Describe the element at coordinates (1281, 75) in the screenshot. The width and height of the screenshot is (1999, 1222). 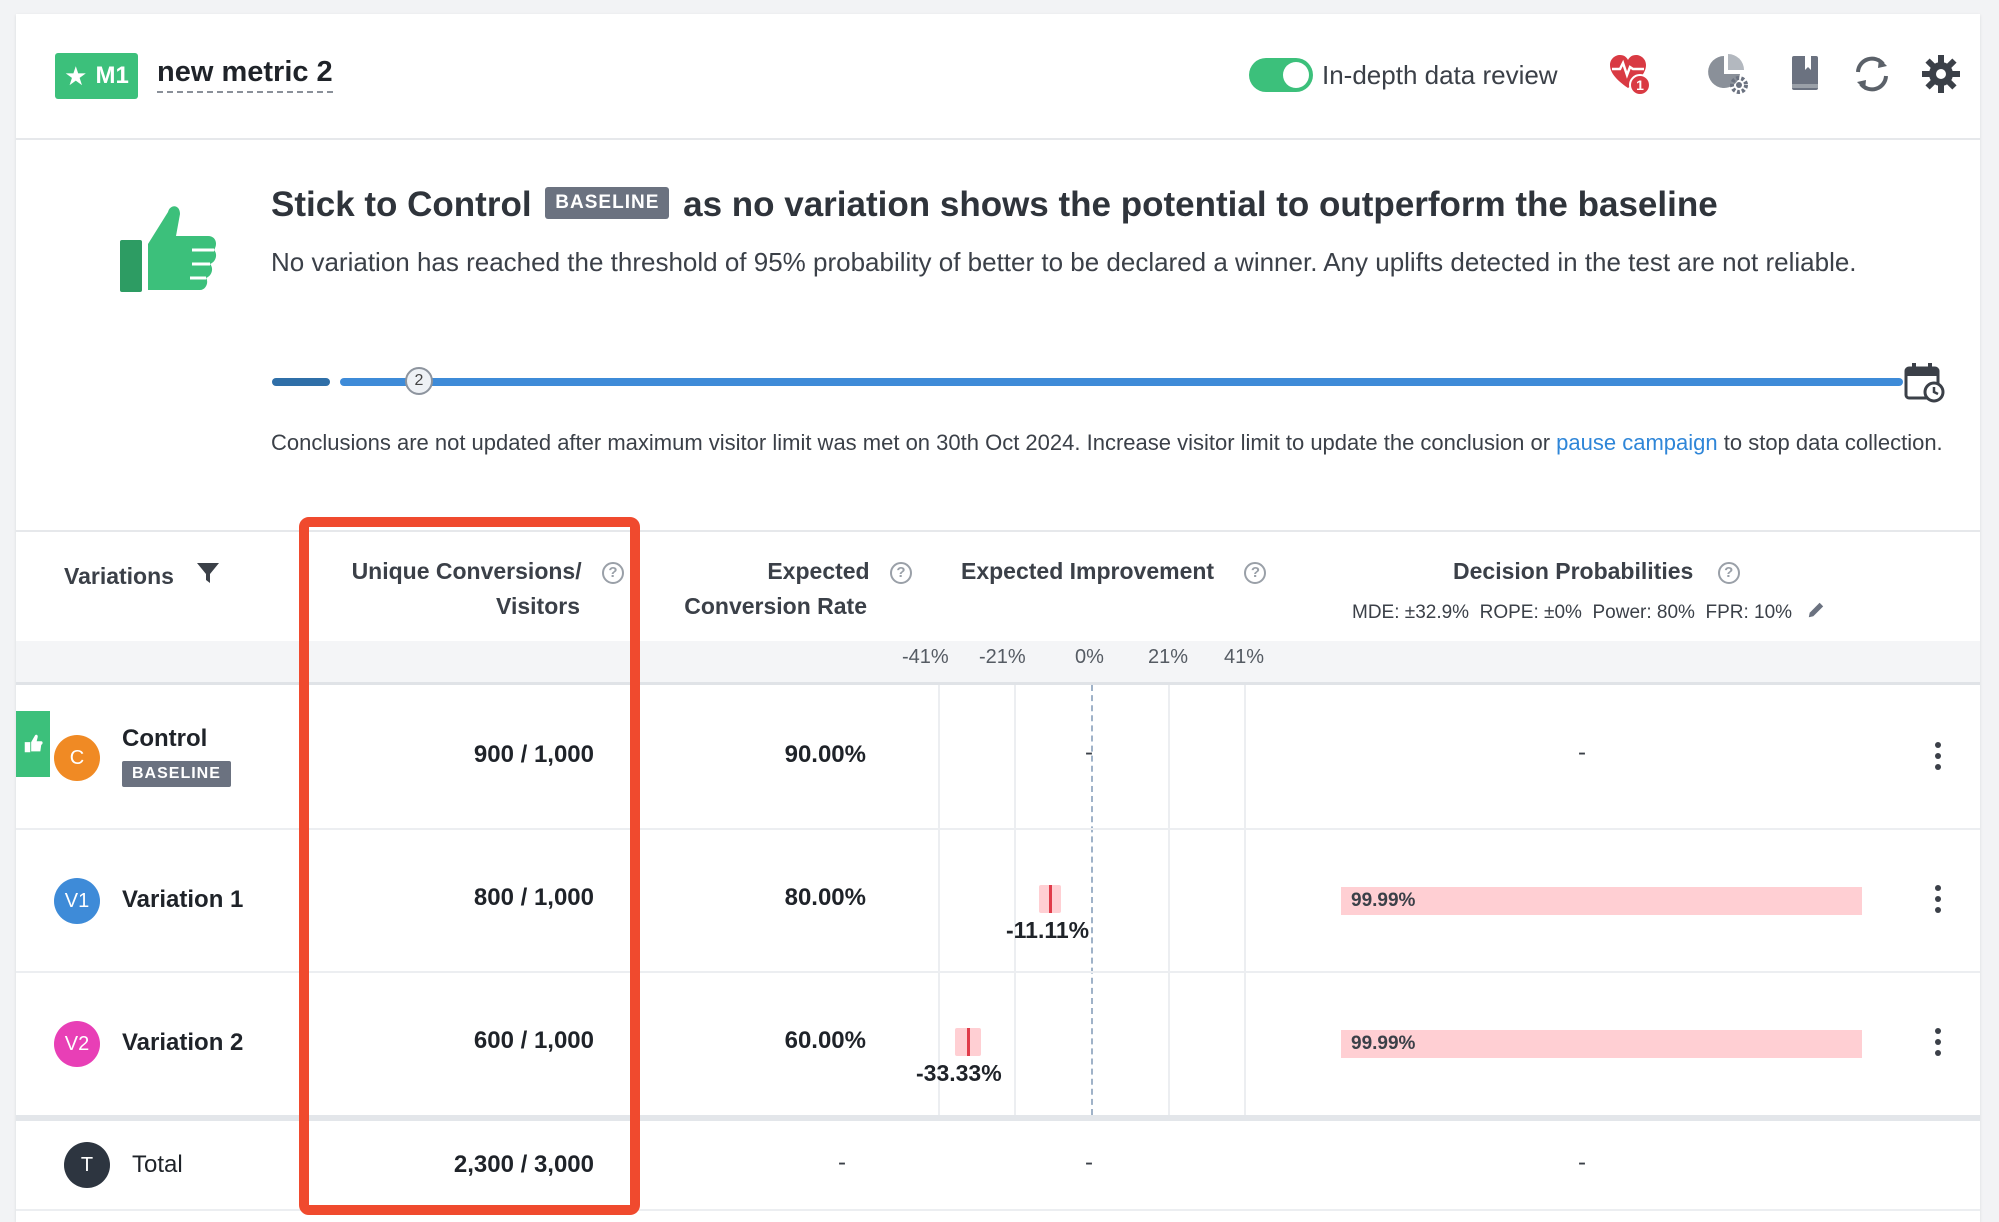
I see `in-depth-review-toggle` at that location.